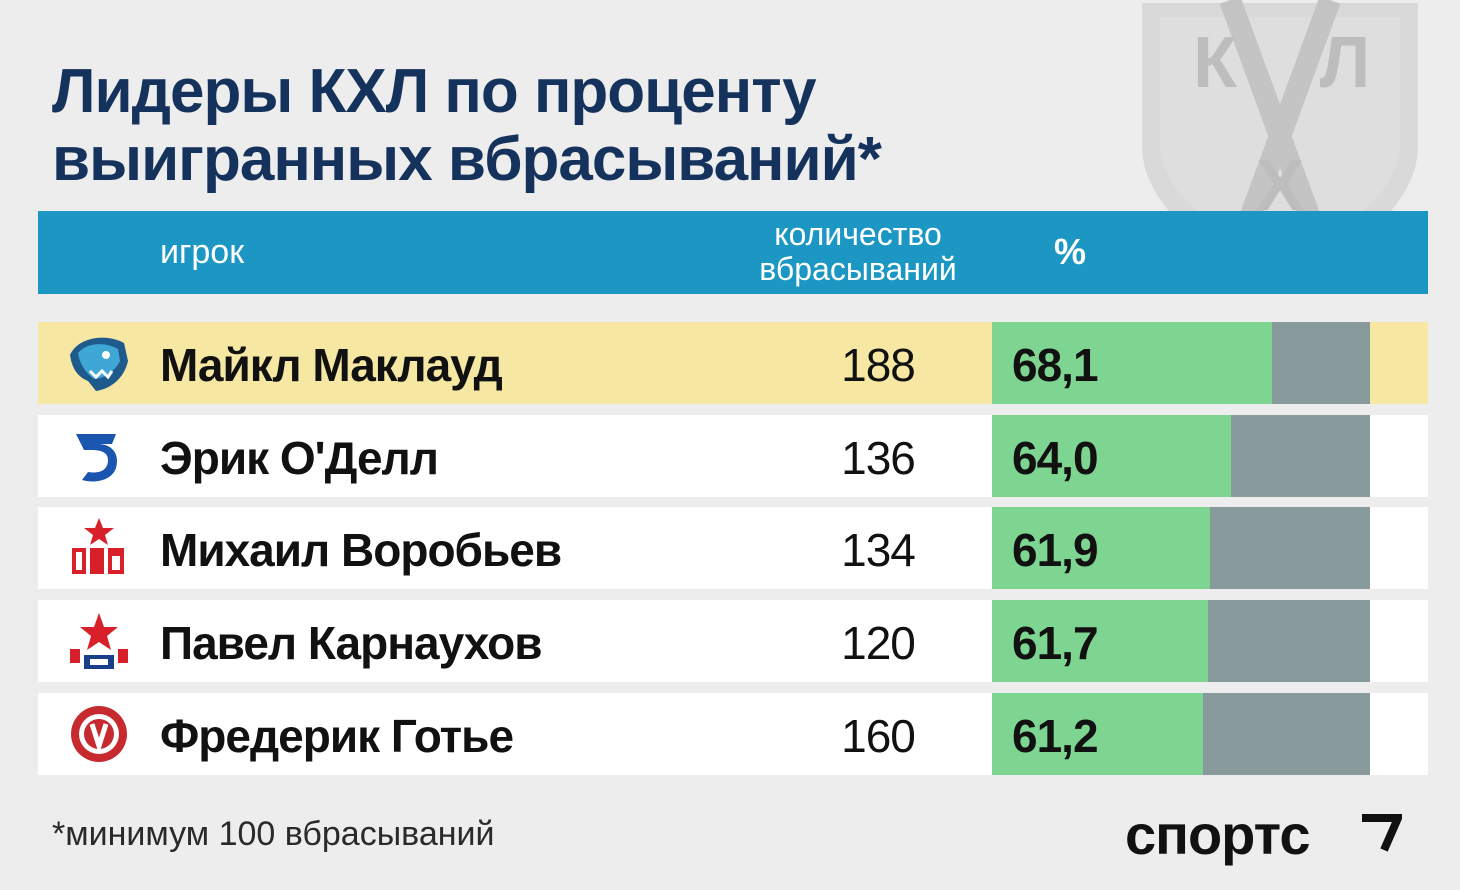 This screenshot has height=890, width=1460. What do you see at coordinates (878, 736) in the screenshot?
I see `faceoff-count: 160` at bounding box center [878, 736].